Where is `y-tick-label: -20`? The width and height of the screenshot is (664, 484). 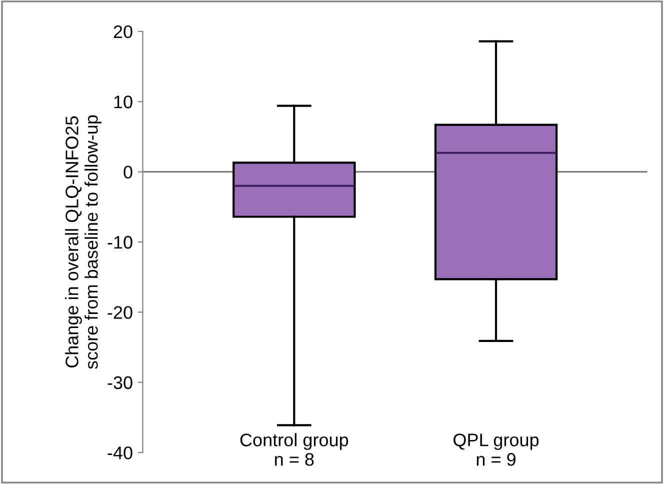 y-tick-label: -20 is located at coordinates (120, 312).